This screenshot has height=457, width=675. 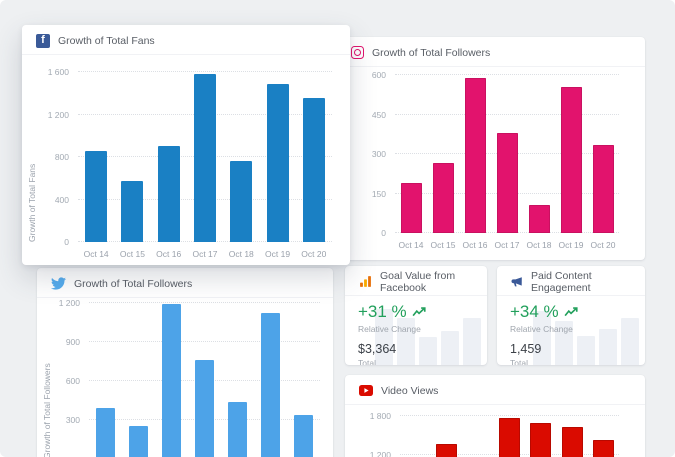 I want to click on background-sparkline, so click(x=428, y=337).